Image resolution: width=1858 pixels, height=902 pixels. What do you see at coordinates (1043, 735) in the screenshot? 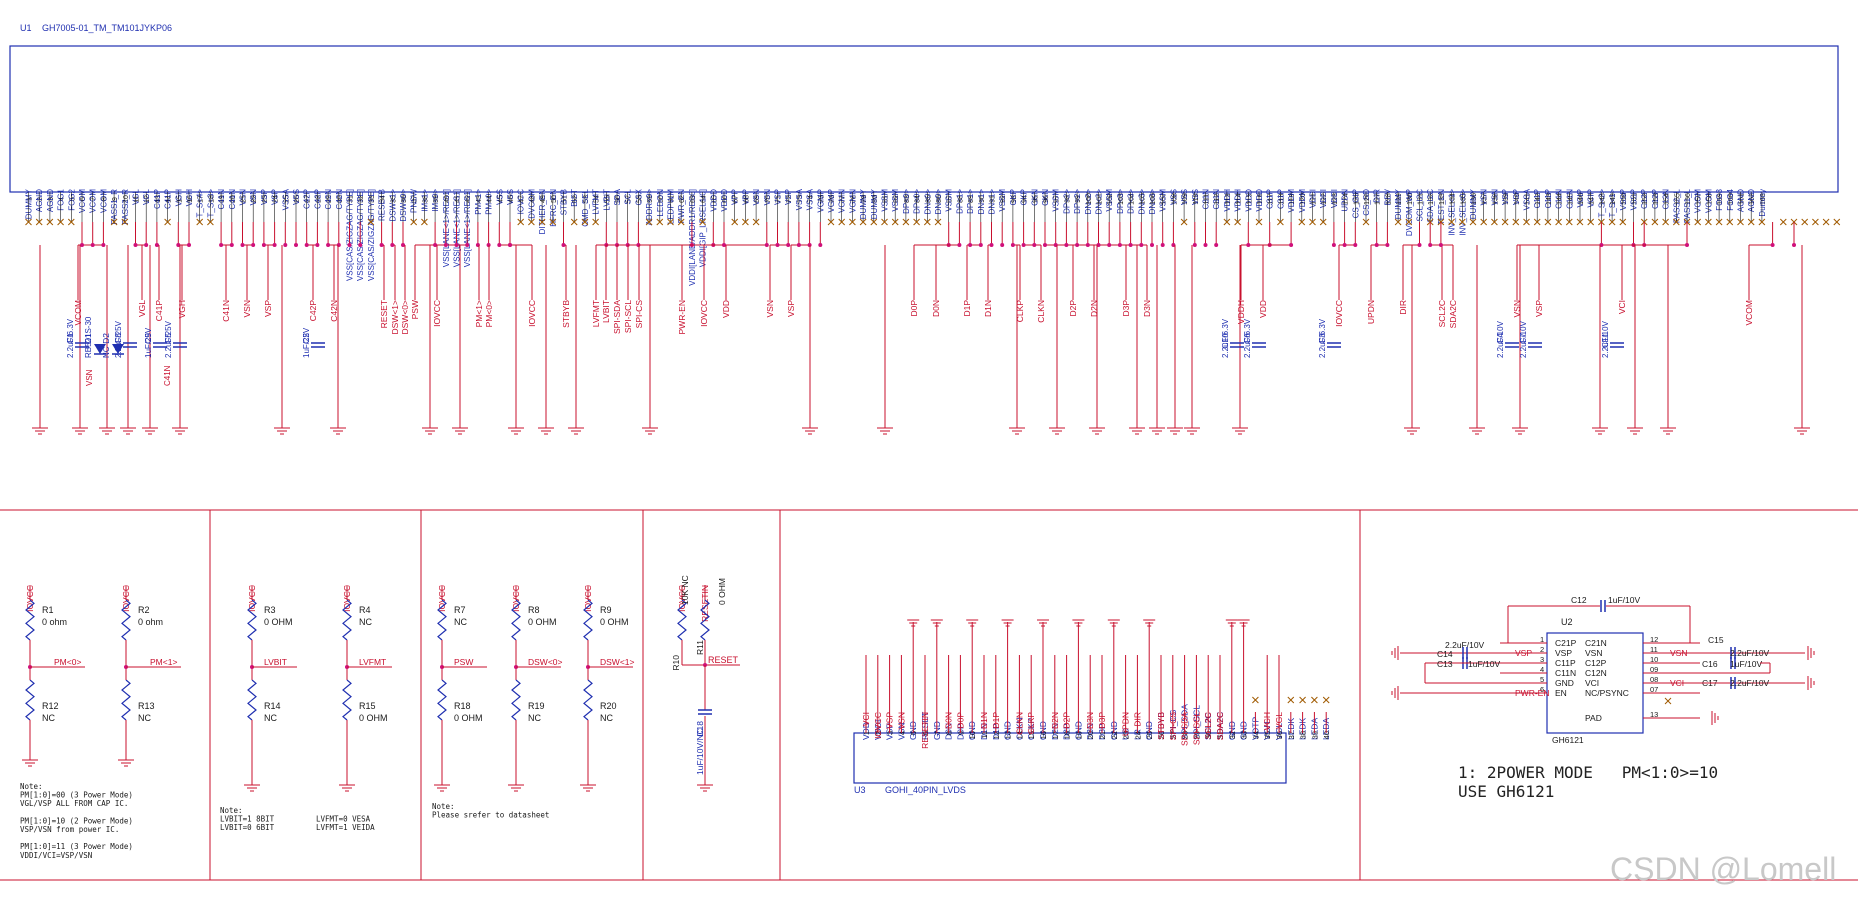
I see `u3-pin-number: 16` at bounding box center [1043, 735].